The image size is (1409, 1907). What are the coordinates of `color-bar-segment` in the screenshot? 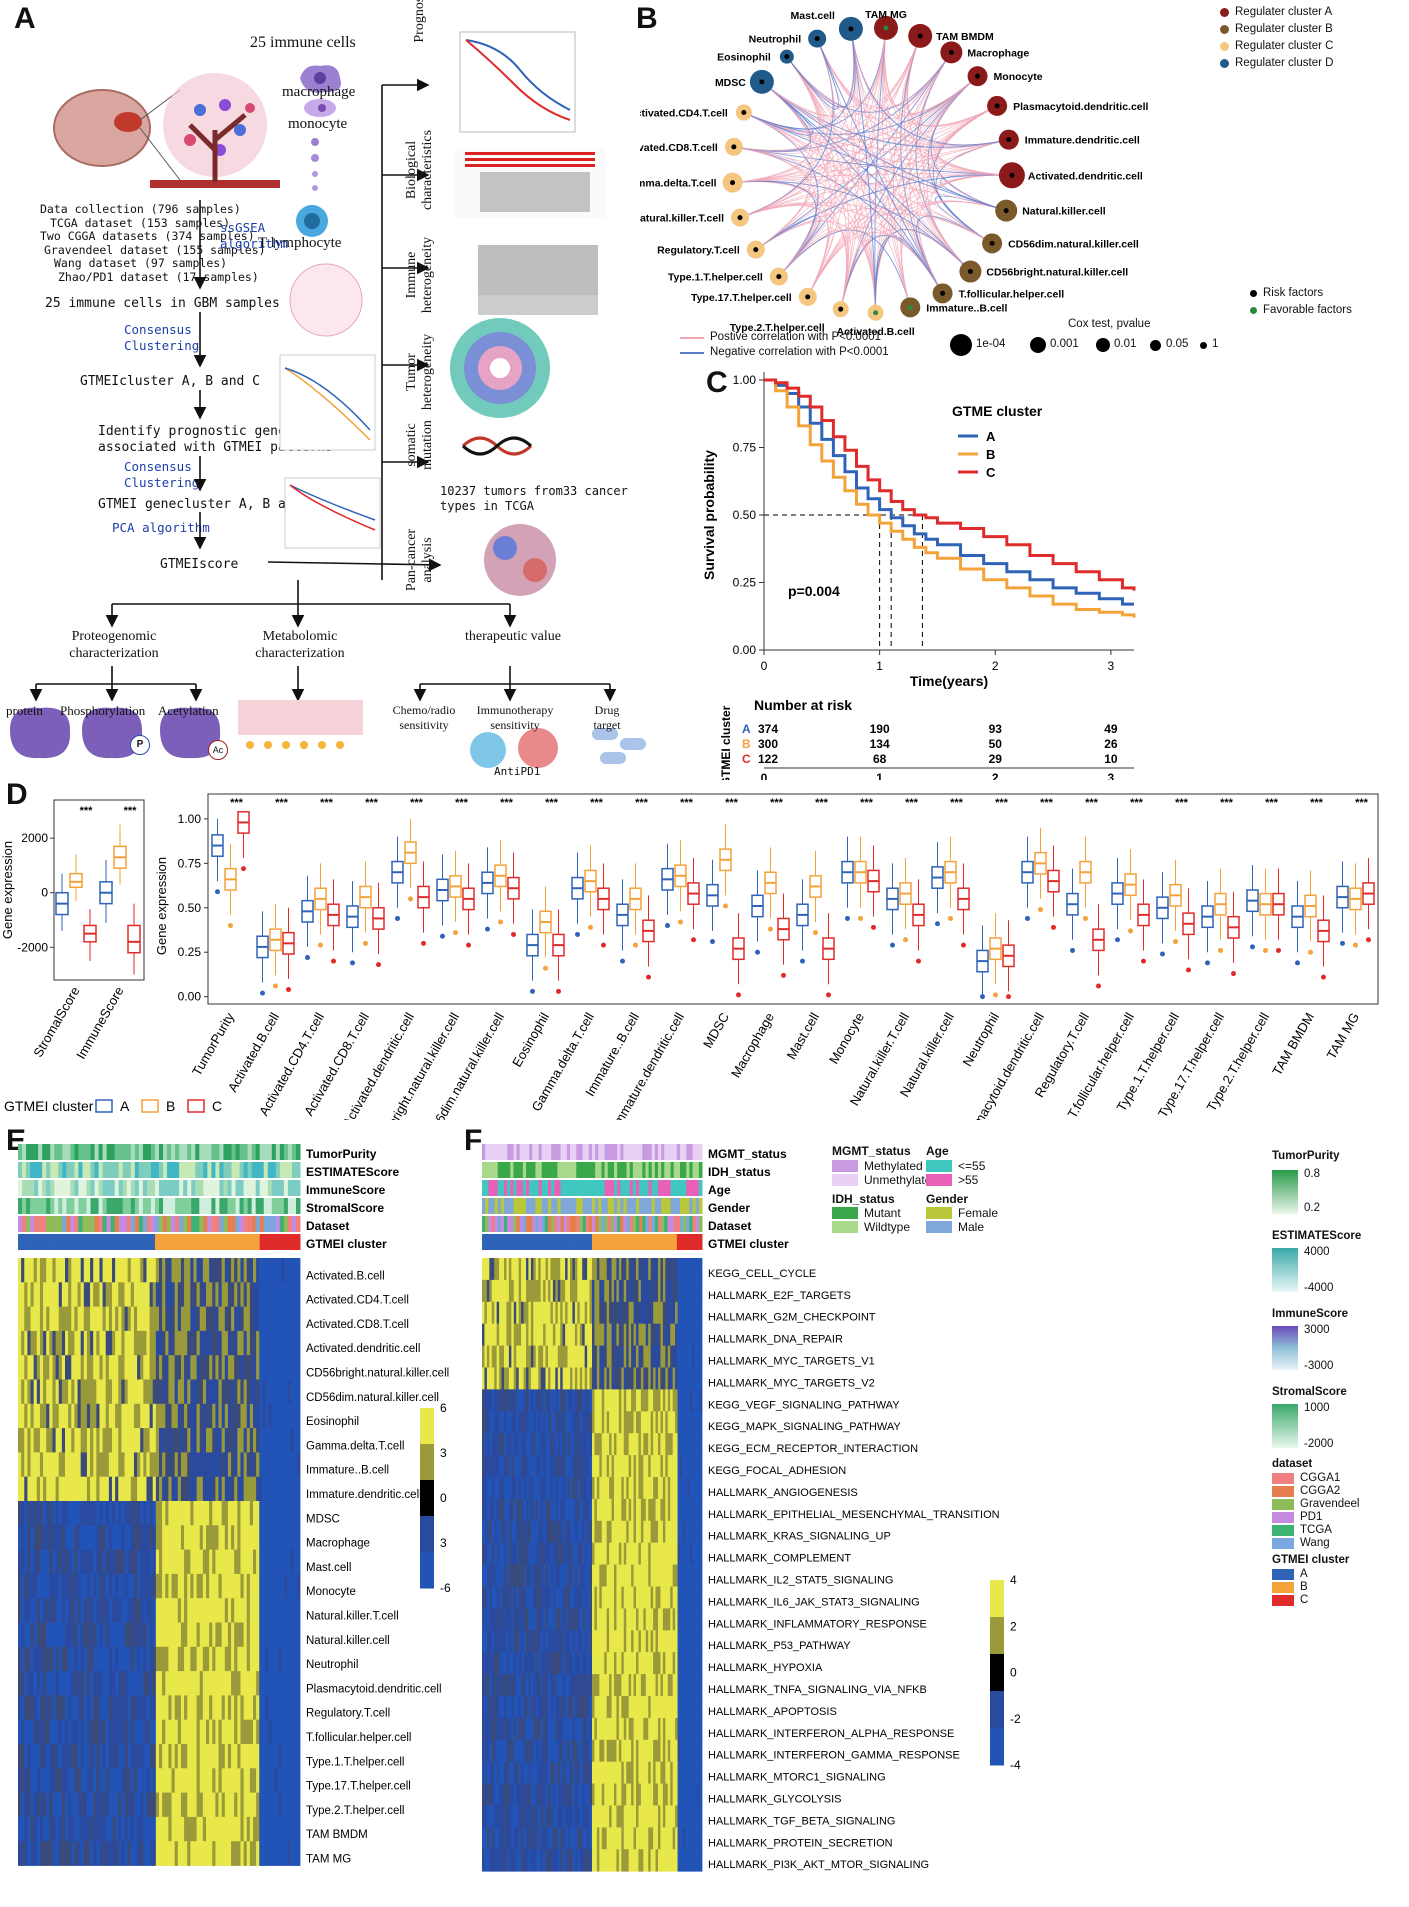 It's located at (427, 1462).